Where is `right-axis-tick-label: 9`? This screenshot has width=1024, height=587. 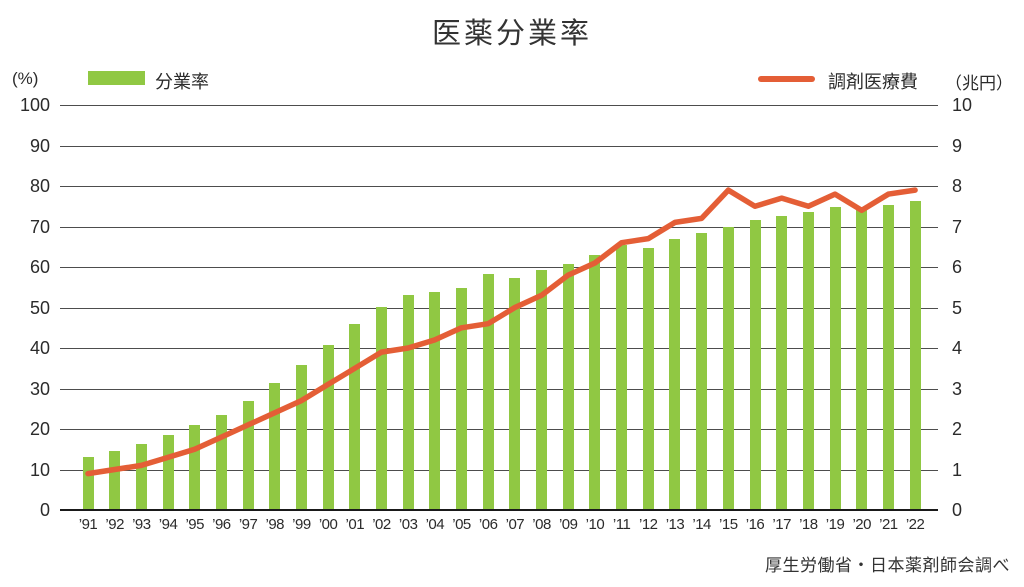
right-axis-tick-label: 9 is located at coordinates (957, 145).